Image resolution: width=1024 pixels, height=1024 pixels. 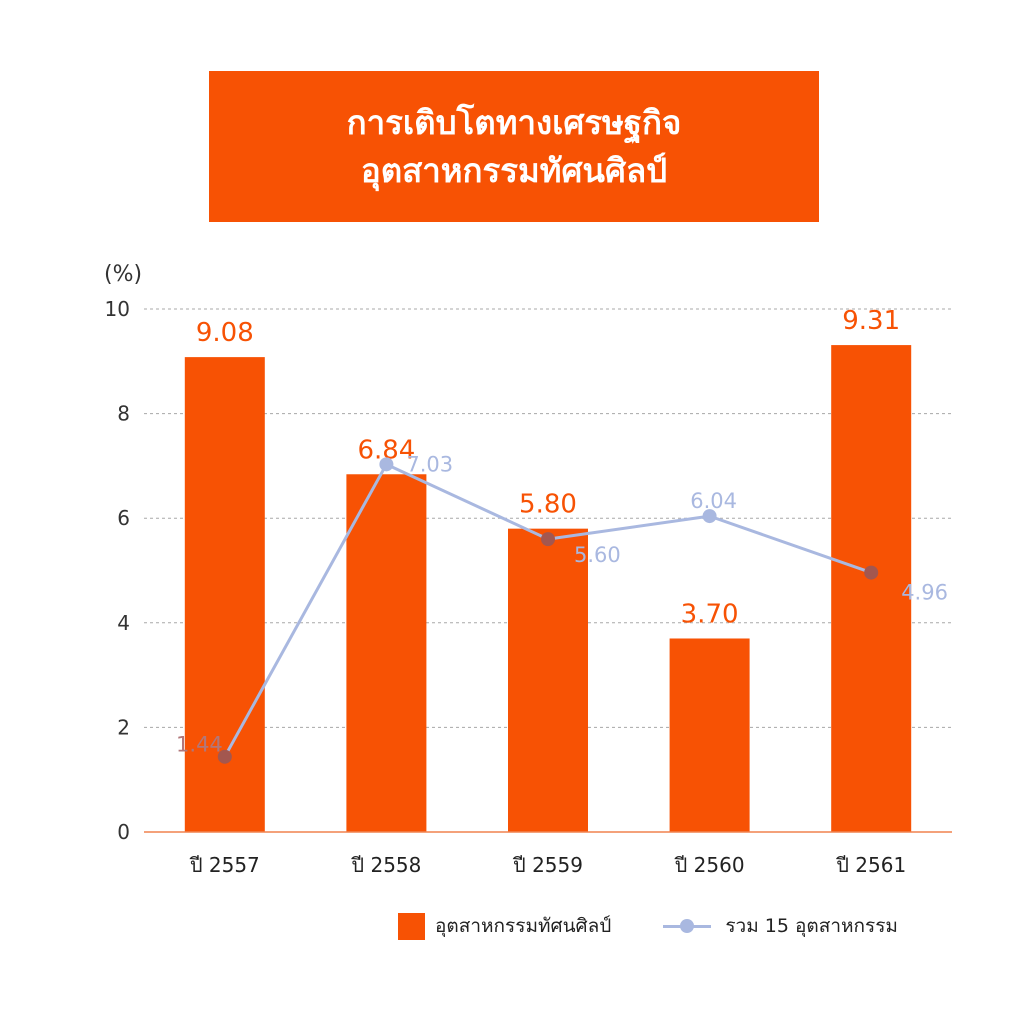 What do you see at coordinates (713, 501) in the screenshot?
I see `line-value-label: 6.04` at bounding box center [713, 501].